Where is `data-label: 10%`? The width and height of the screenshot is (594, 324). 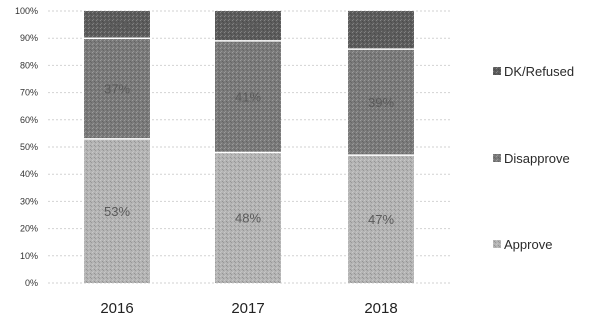
data-label: 10% is located at coordinates (117, 25).